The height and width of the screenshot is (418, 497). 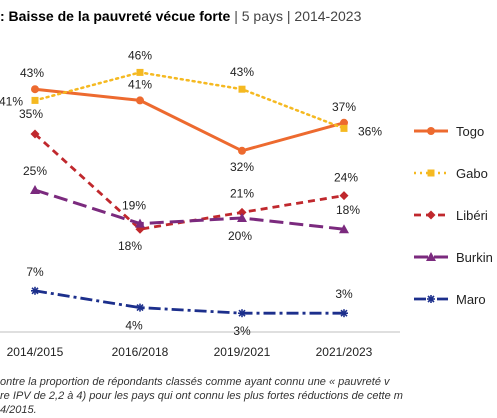 What do you see at coordinates (470, 131) in the screenshot?
I see `legend-label-togo: Togo` at bounding box center [470, 131].